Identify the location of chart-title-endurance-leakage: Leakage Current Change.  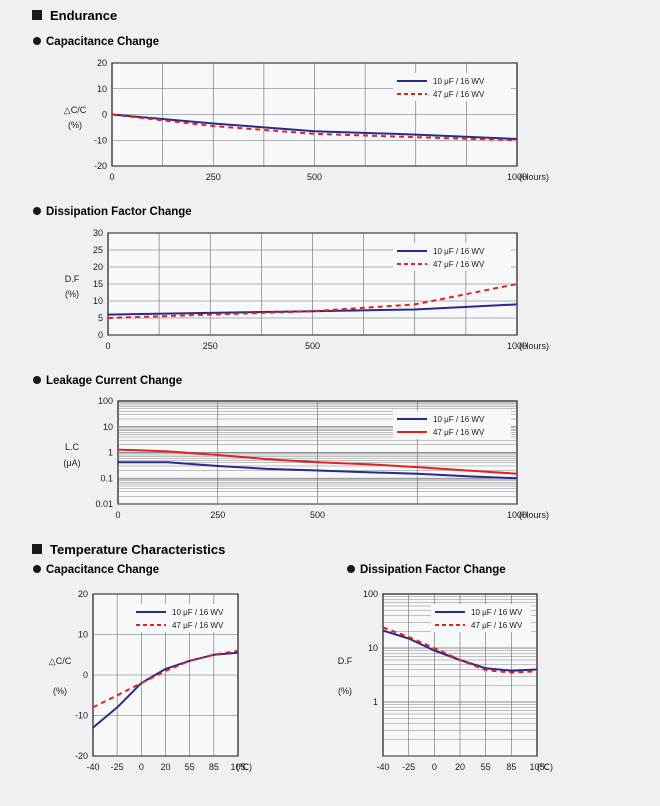
(114, 381).